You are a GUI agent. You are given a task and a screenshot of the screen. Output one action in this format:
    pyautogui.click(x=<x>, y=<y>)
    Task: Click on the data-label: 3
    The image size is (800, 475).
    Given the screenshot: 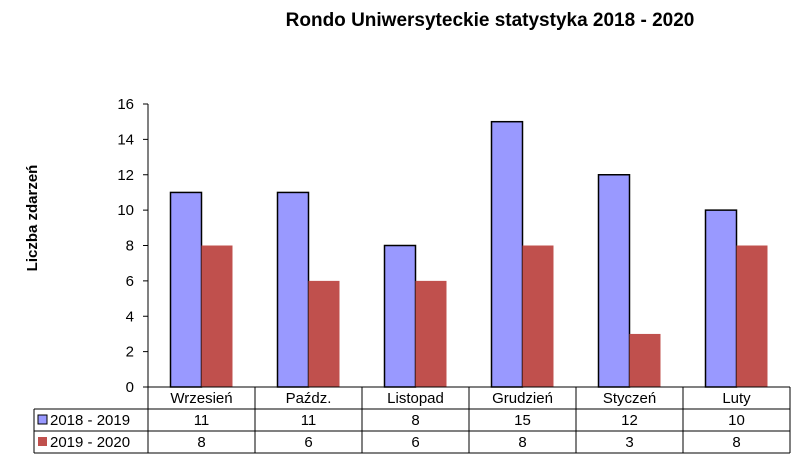 What is the action you would take?
    pyautogui.click(x=629, y=442)
    